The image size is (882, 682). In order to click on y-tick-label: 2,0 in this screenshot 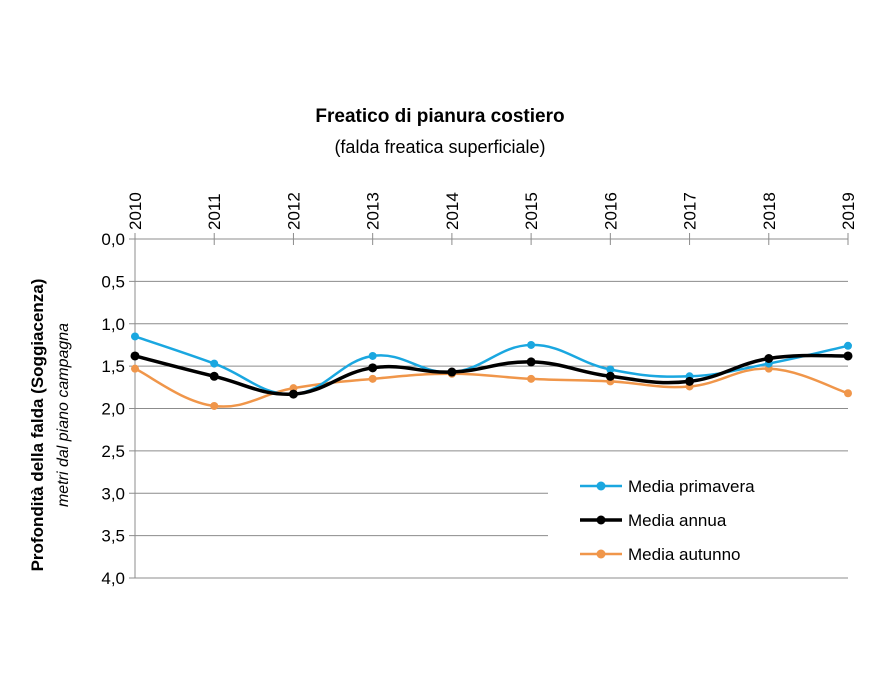, I will do `click(113, 409)`.